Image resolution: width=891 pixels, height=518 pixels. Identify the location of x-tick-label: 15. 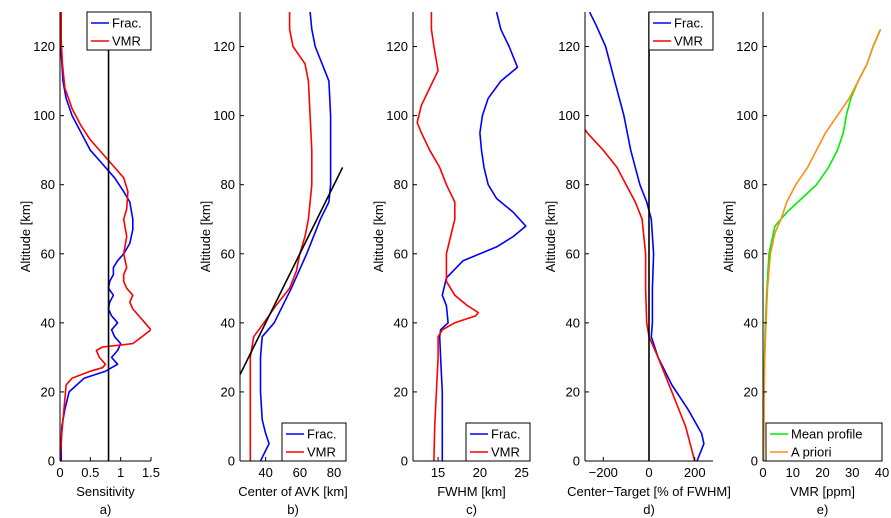
(438, 472).